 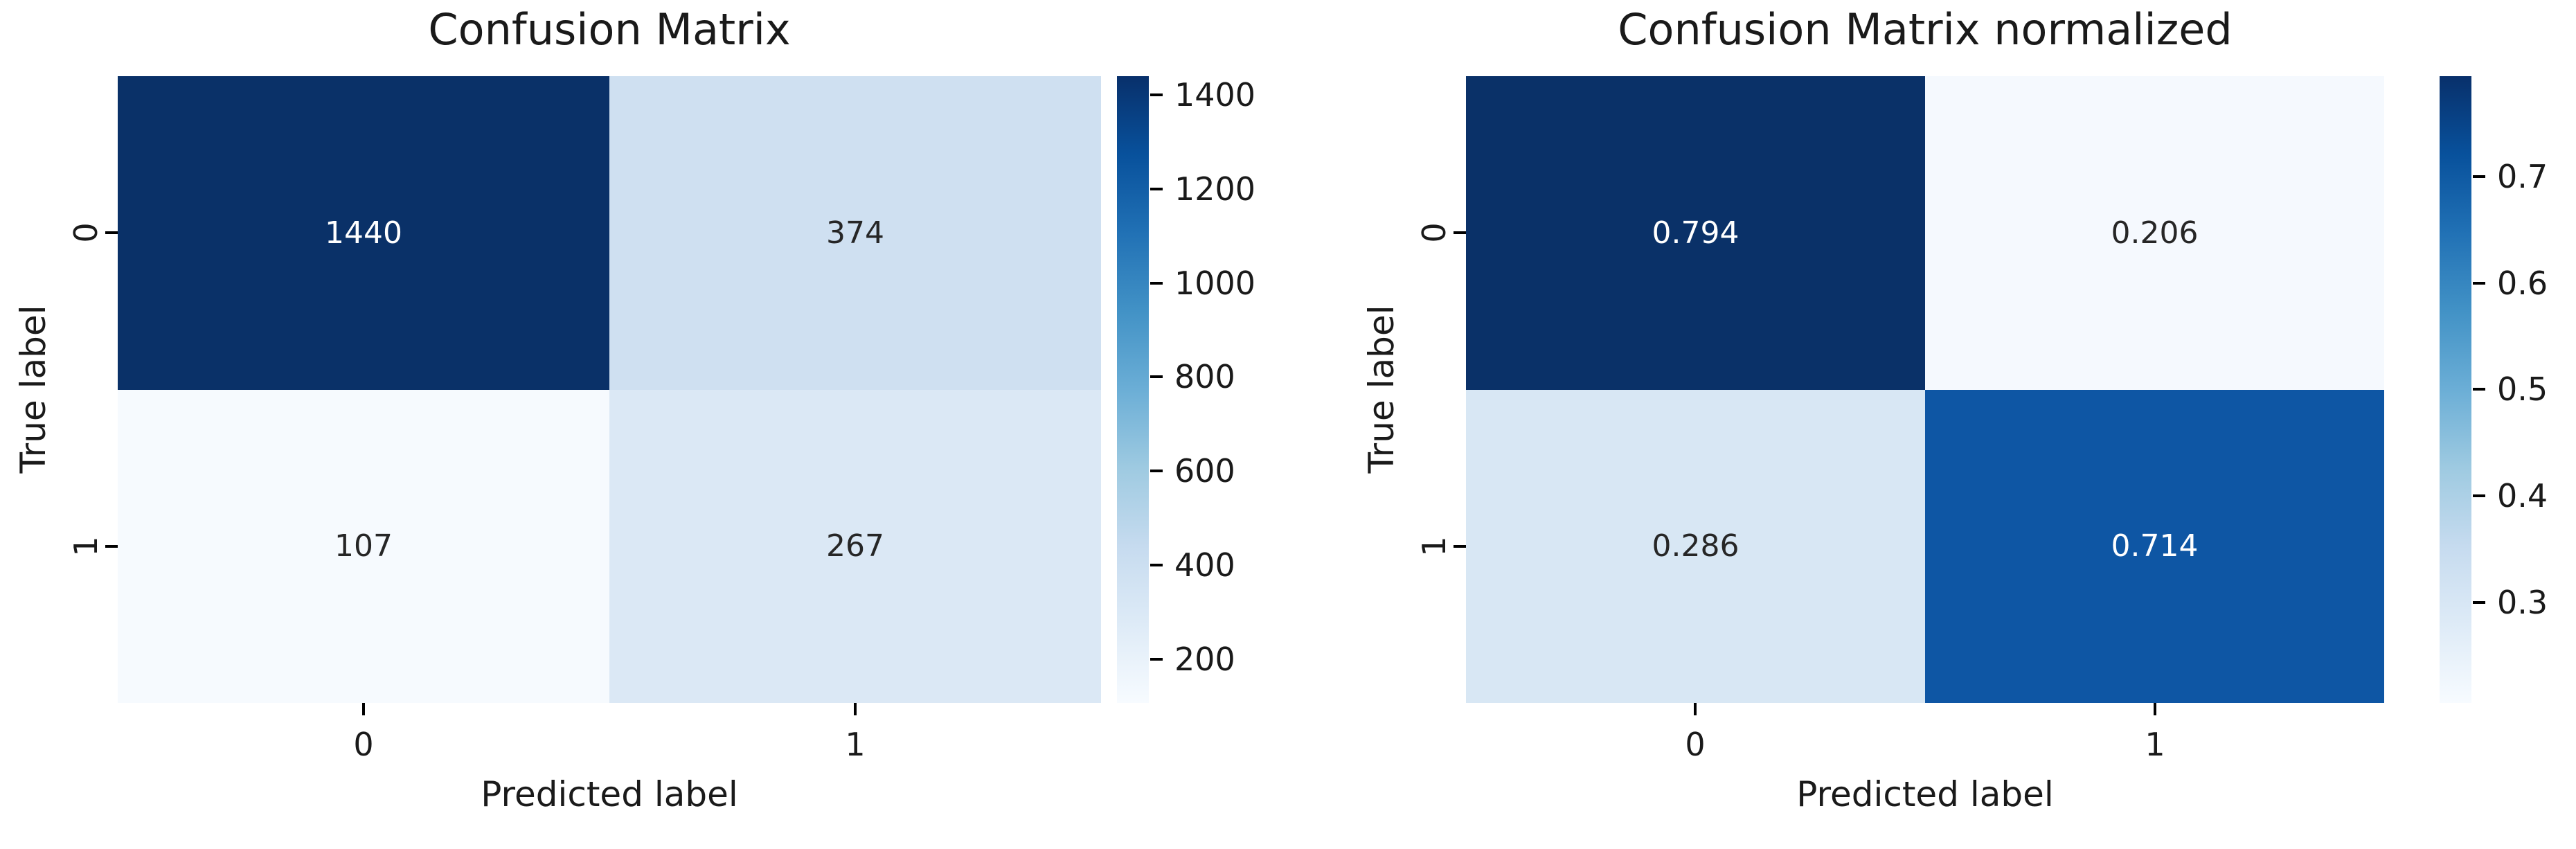 I want to click on cell-annotation: 374, so click(x=855, y=233).